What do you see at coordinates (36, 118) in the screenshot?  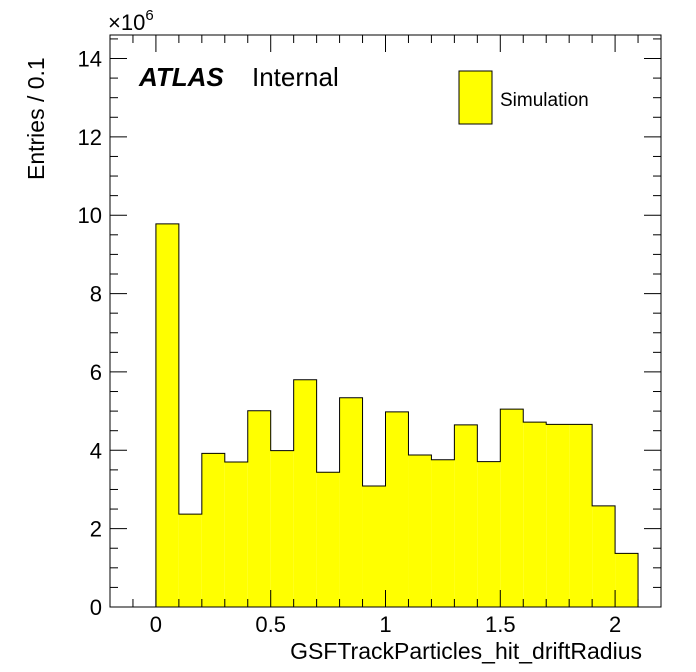 I see `y-axis-label: Entries / 0.1` at bounding box center [36, 118].